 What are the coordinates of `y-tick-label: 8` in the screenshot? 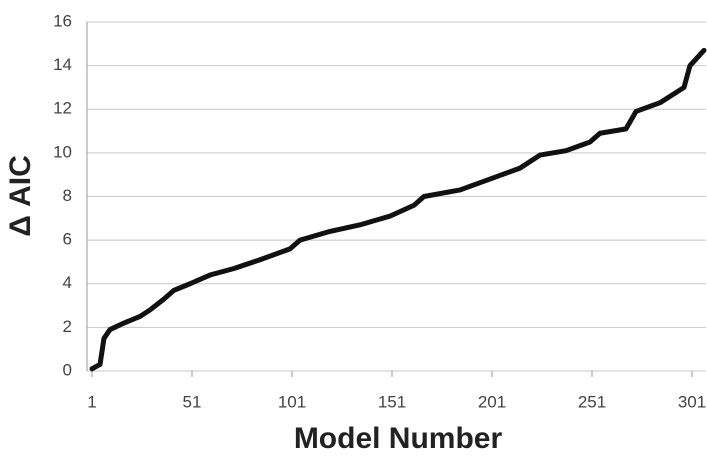 It's located at (67, 195).